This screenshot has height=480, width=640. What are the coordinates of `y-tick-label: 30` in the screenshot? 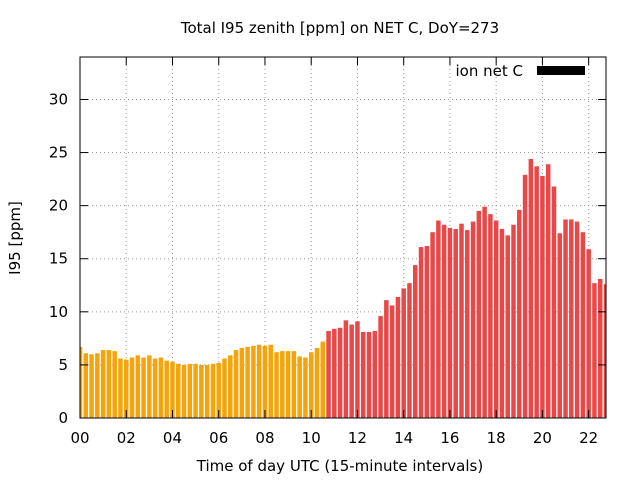 It's located at (58, 99).